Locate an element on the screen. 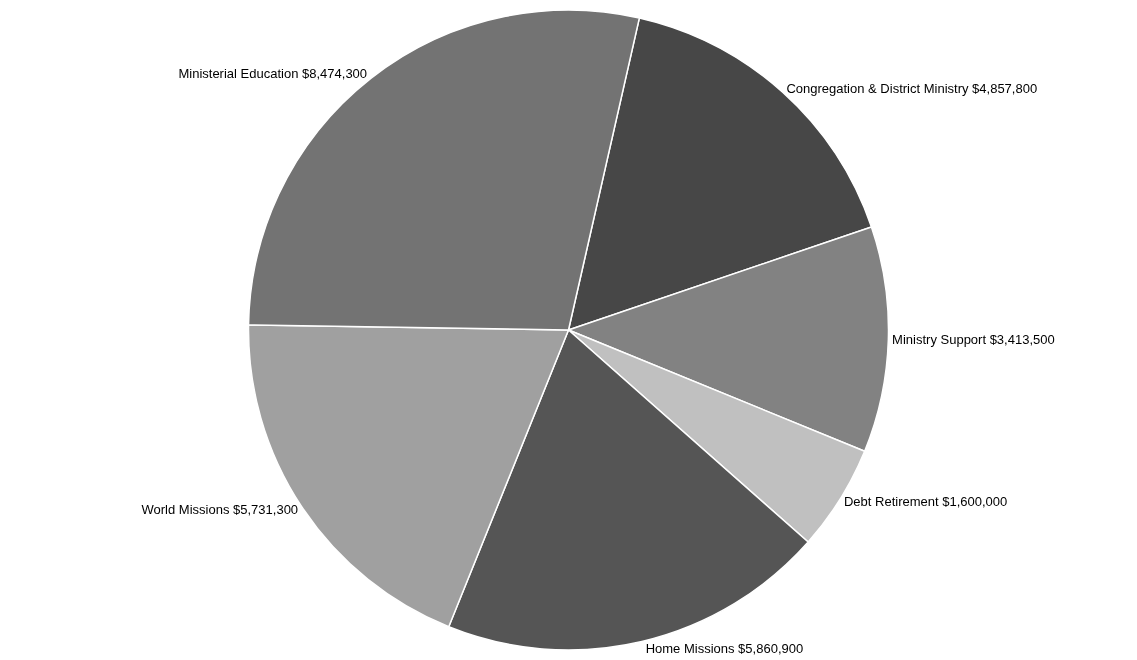 This screenshot has height=660, width=1137. slice-label: Home Missions $5,860,900 is located at coordinates (724, 649).